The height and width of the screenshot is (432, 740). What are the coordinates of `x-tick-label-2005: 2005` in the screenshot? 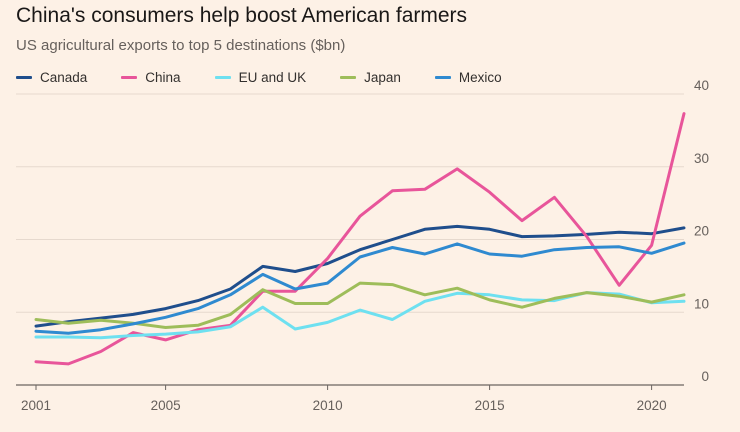 It's located at (166, 405).